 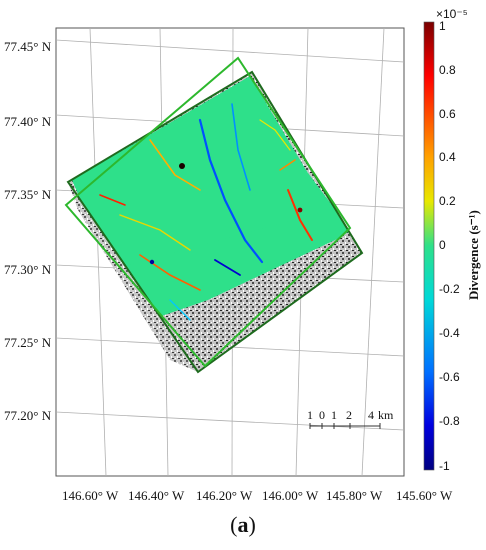 I want to click on colorbar-tick: 0.2, so click(x=447, y=201).